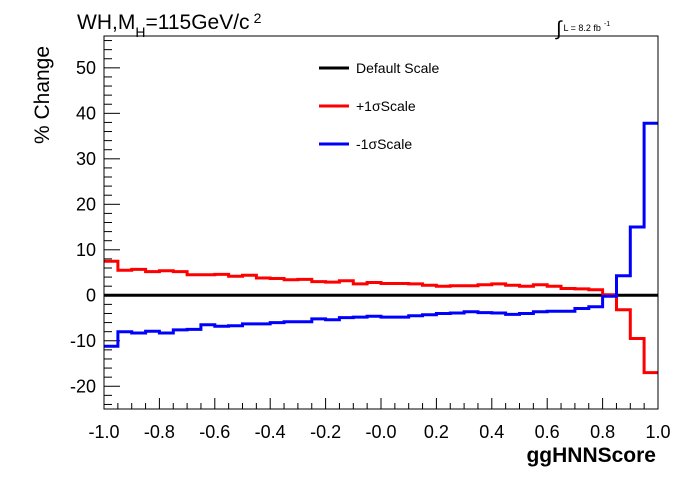 Image resolution: width=696 pixels, height=477 pixels. Describe the element at coordinates (83, 386) in the screenshot. I see `y-tick-label: -20` at that location.